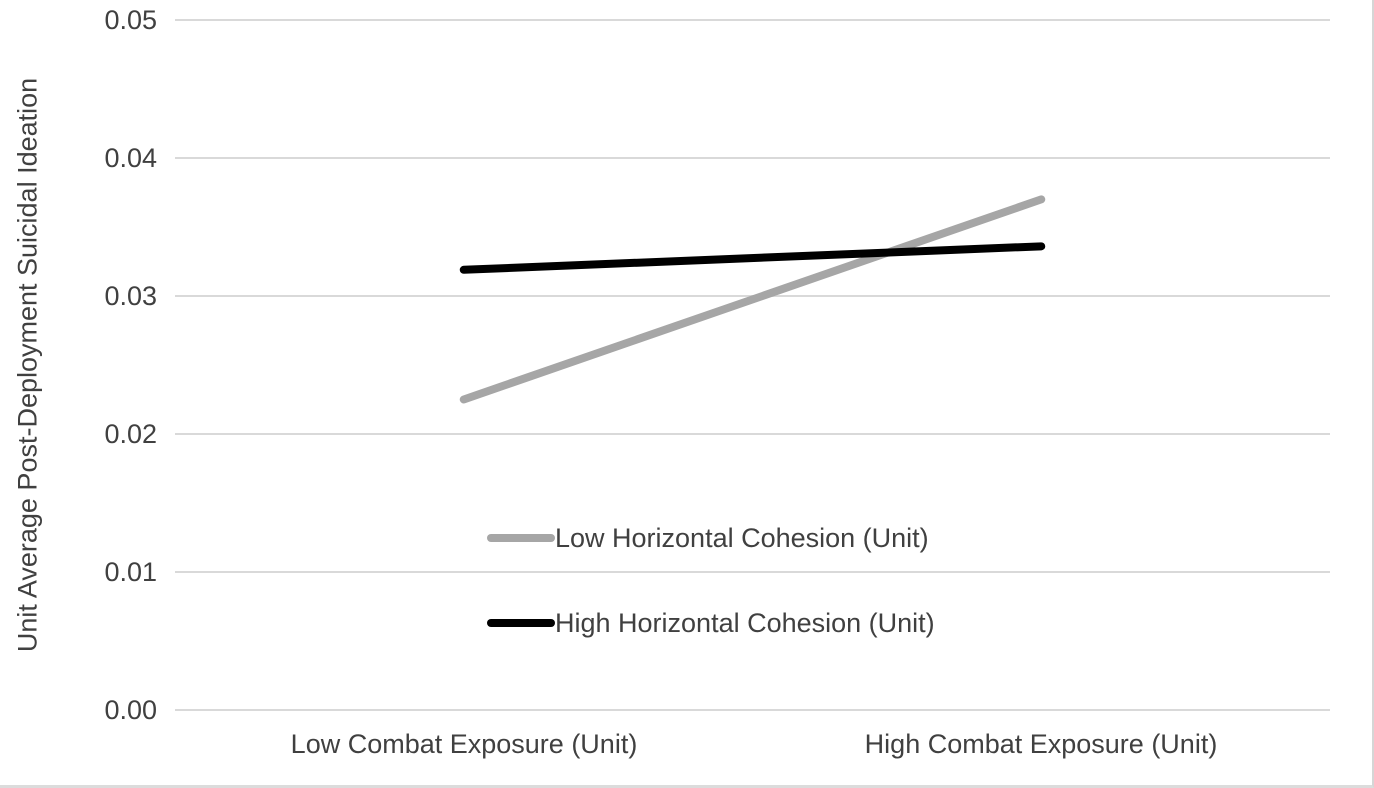 This screenshot has height=788, width=1374. What do you see at coordinates (1041, 744) in the screenshot?
I see `x-category-label-high-combat-exposure: High Combat Exposure (Unit)` at bounding box center [1041, 744].